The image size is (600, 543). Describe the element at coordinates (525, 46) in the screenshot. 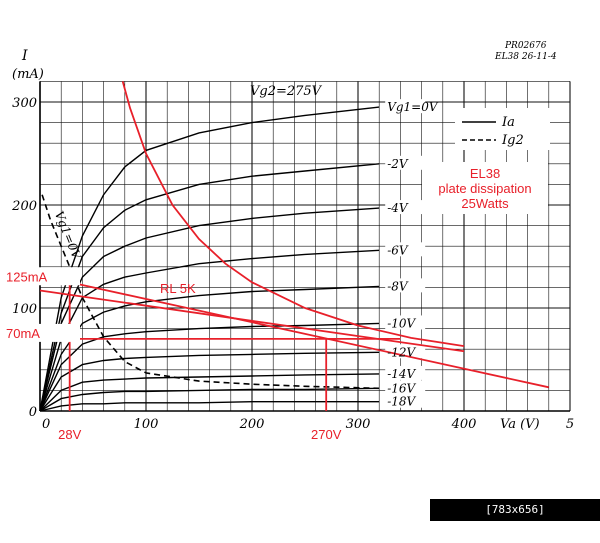

I see `doc-code: PR02676` at that location.